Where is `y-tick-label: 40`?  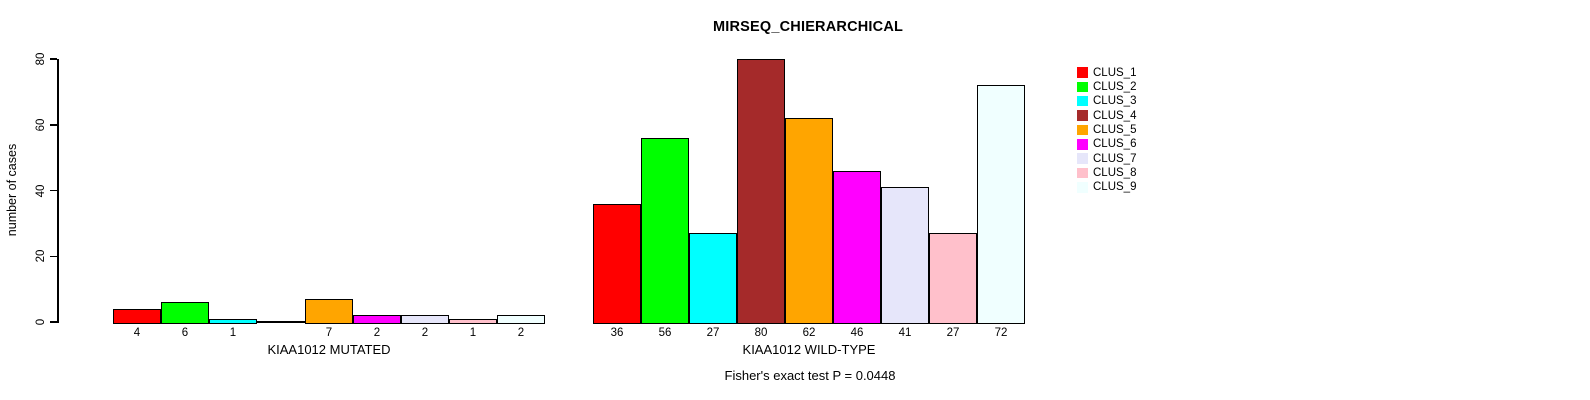
y-tick-label: 40 is located at coordinates (41, 190).